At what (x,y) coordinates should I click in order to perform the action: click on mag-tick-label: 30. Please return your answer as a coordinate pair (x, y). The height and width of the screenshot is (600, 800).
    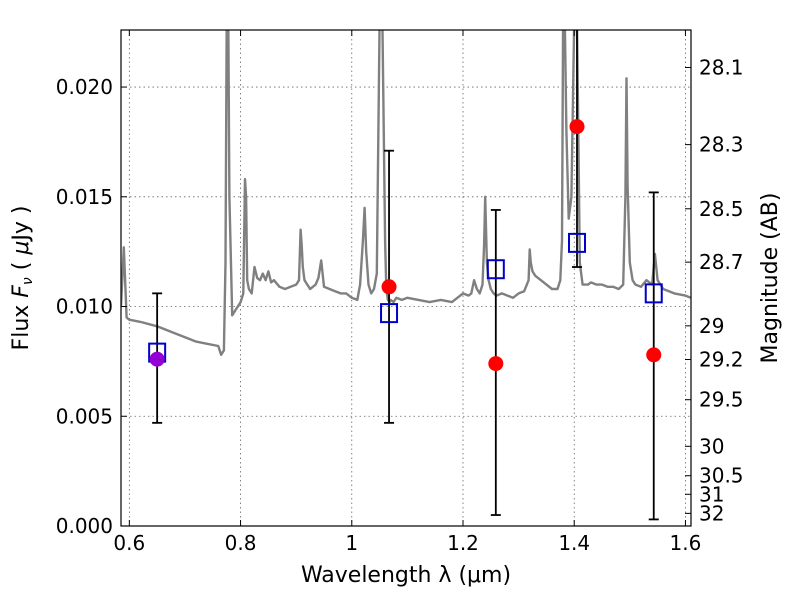
    Looking at the image, I should click on (711, 446).